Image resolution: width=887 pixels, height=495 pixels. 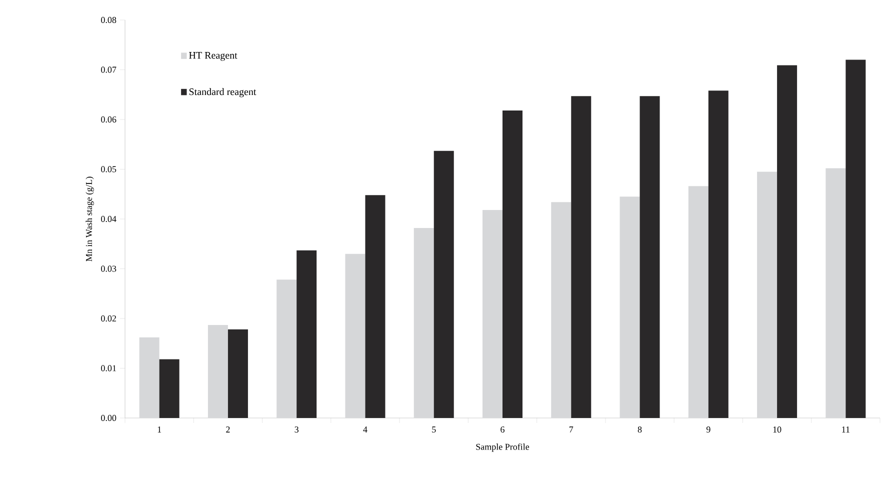 What do you see at coordinates (434, 429) in the screenshot?
I see `x-tick-label: 5` at bounding box center [434, 429].